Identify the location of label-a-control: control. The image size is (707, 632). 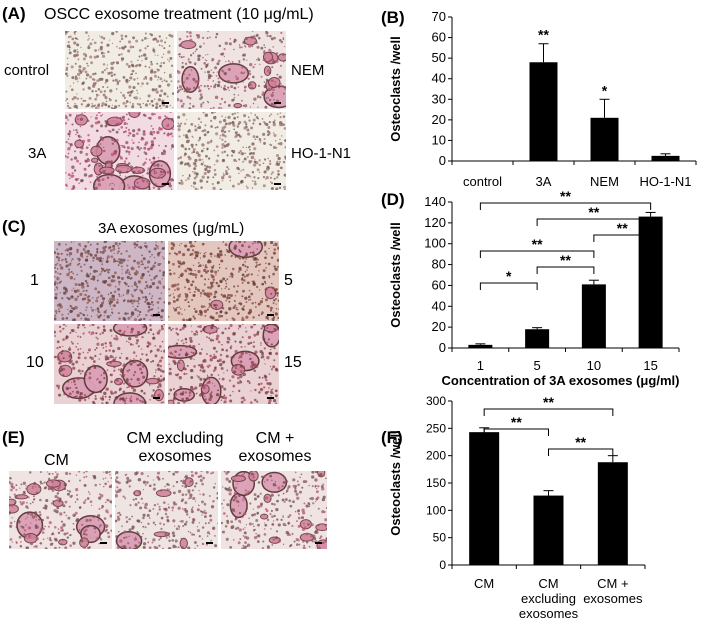
(27, 70).